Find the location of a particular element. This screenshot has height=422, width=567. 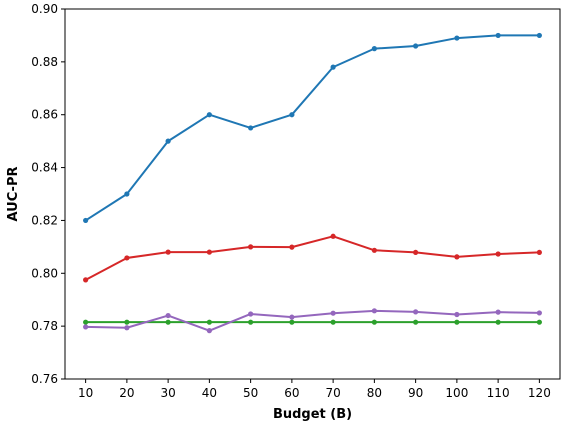

y-axis-label: AUC-PR is located at coordinates (13, 194).